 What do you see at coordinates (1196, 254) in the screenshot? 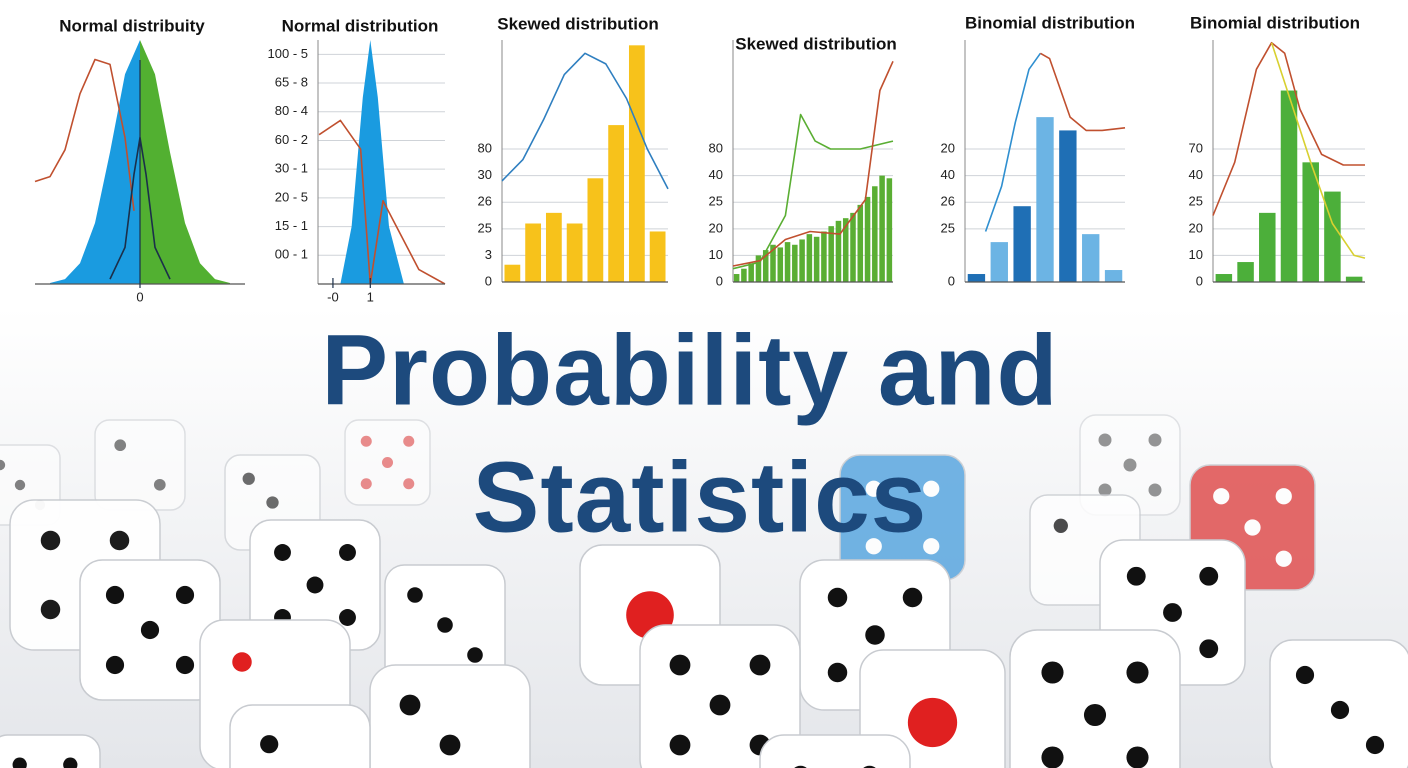
I see `y-tick-label: 10` at bounding box center [1196, 254].